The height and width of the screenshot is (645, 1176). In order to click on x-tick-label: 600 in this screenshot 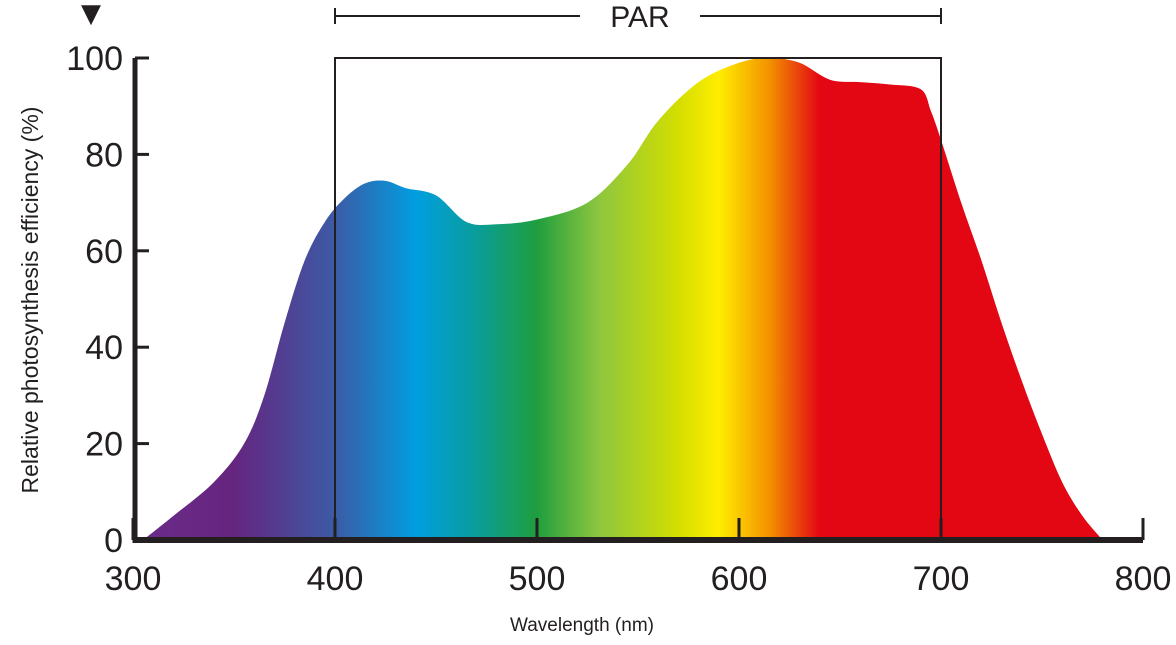, I will do `click(739, 579)`.